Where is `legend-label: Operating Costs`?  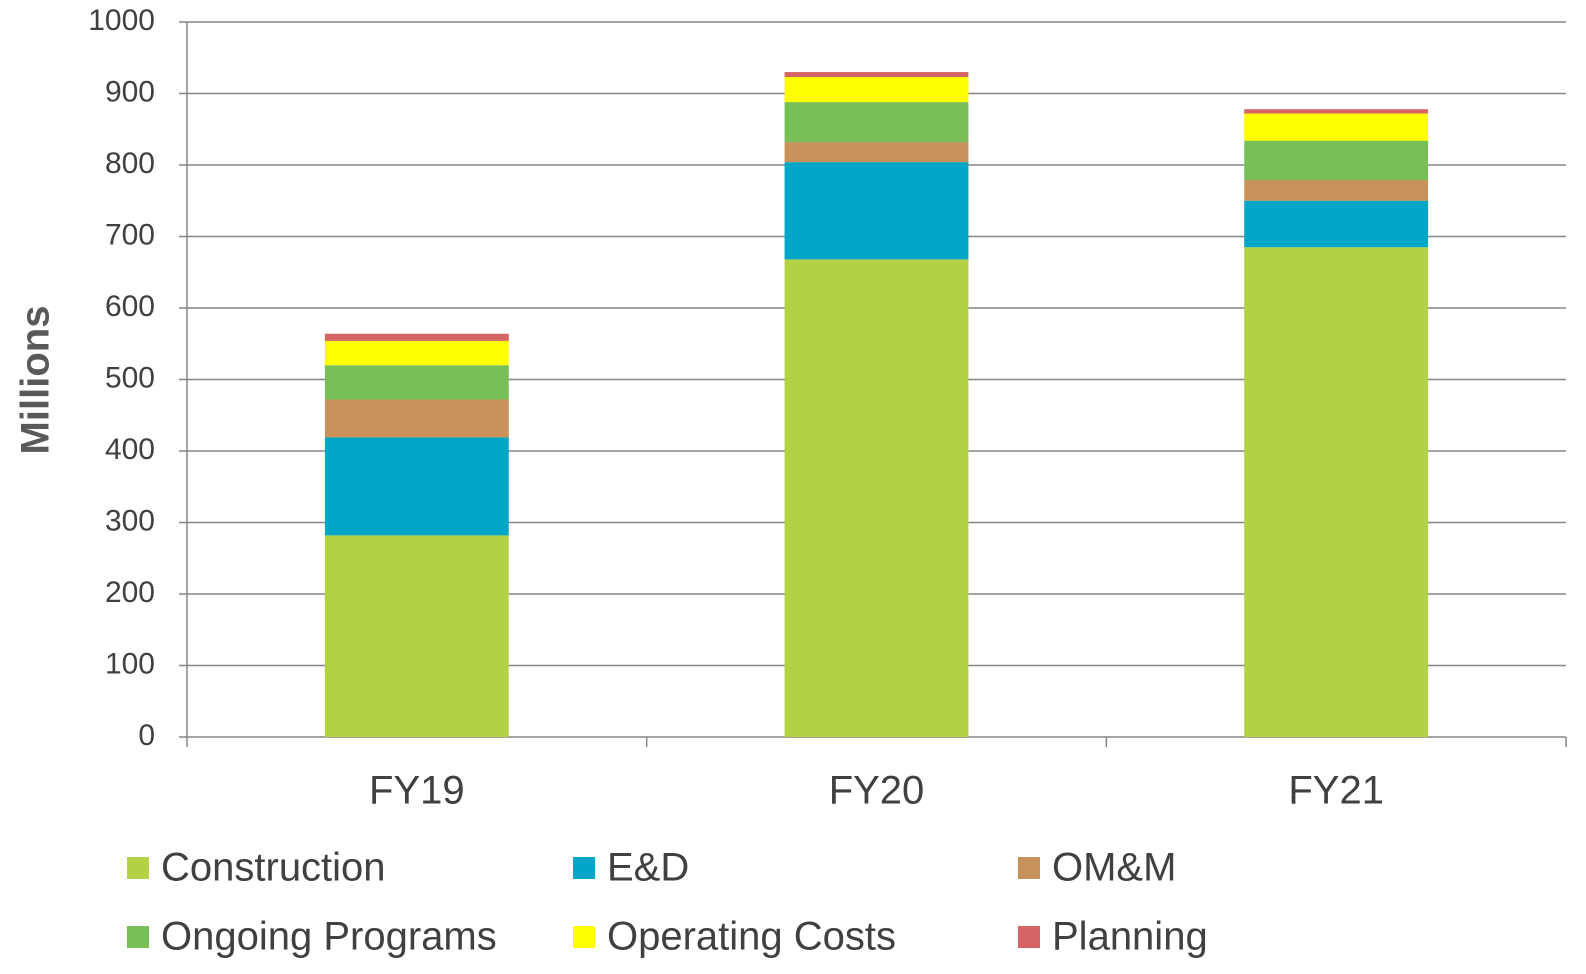
legend-label: Operating Costs is located at coordinates (751, 937).